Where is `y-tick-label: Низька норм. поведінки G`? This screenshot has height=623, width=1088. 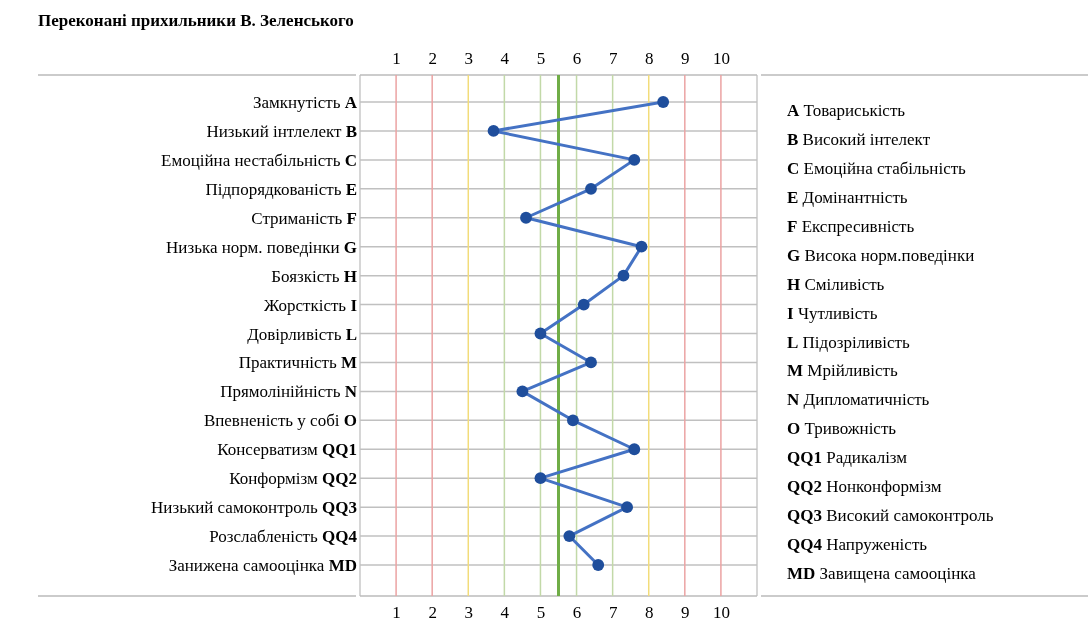 y-tick-label: Низька норм. поведінки G is located at coordinates (261, 247).